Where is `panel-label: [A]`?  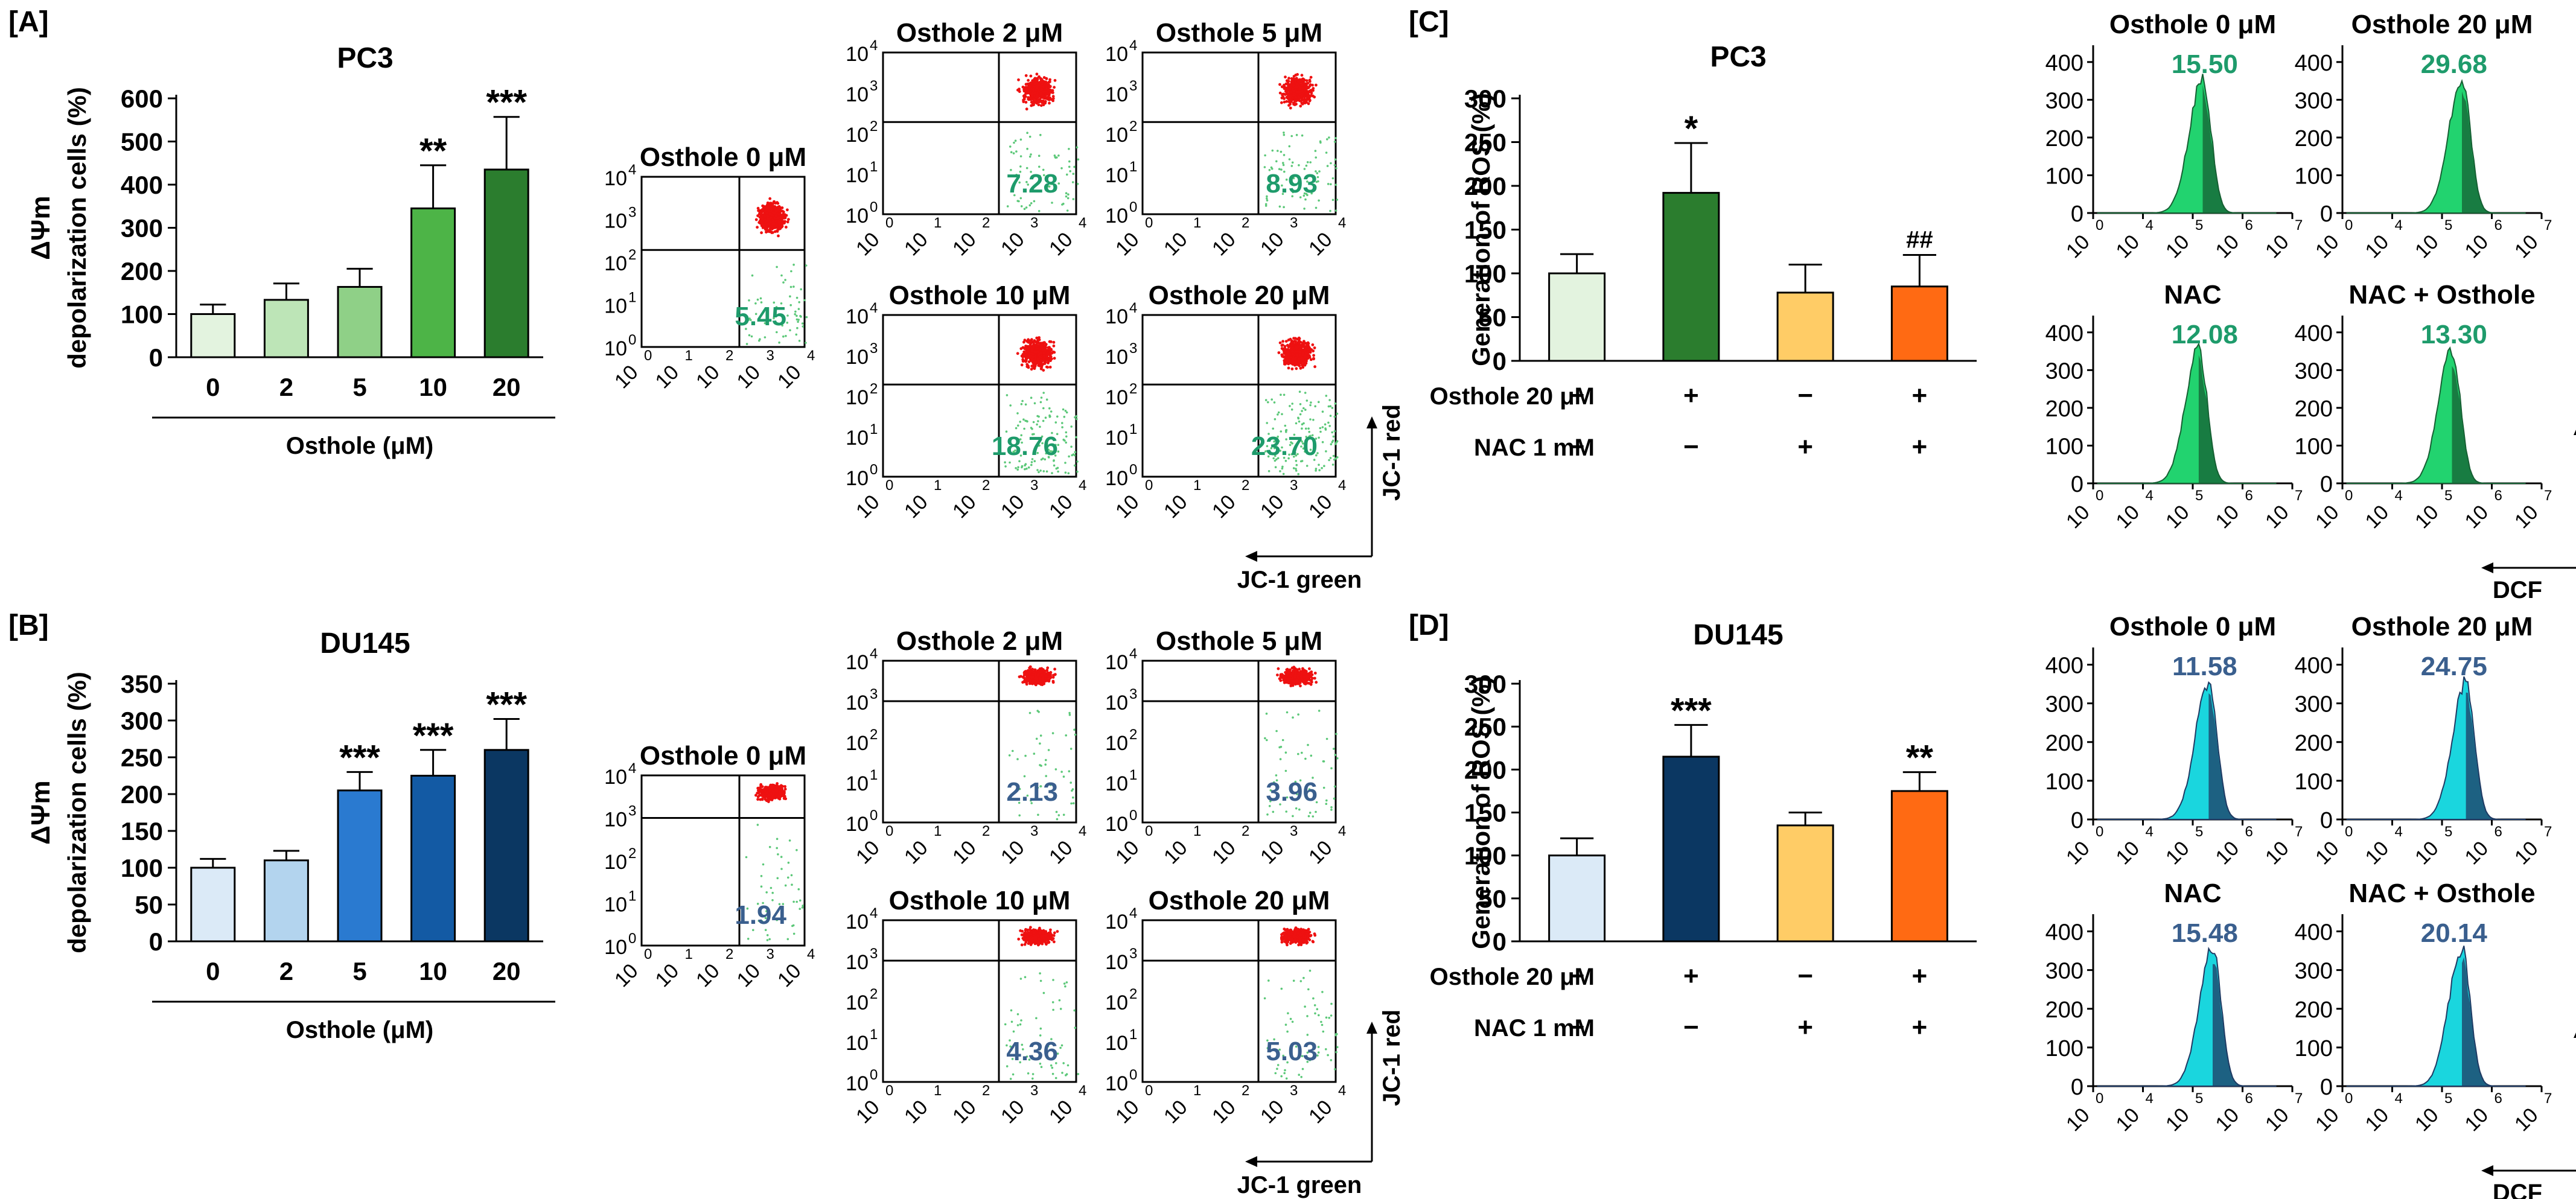
panel-label: [A] is located at coordinates (28, 22).